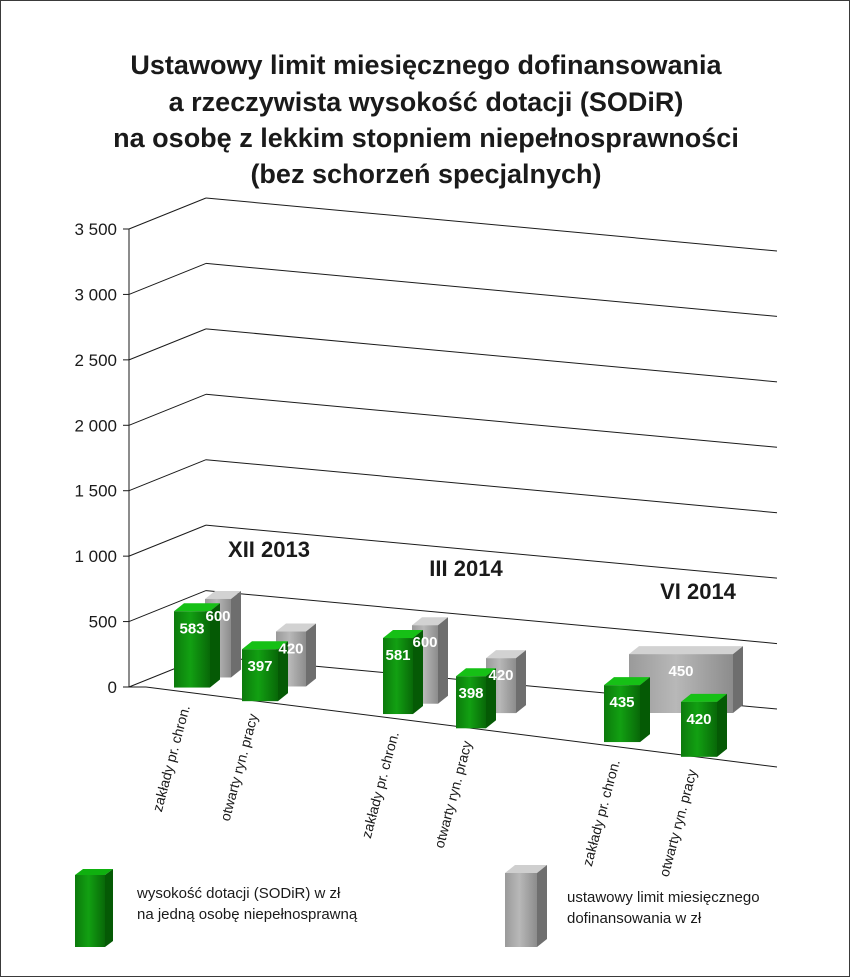 The image size is (850, 978). Describe the element at coordinates (680, 671) in the screenshot. I see `data-label: 450` at that location.